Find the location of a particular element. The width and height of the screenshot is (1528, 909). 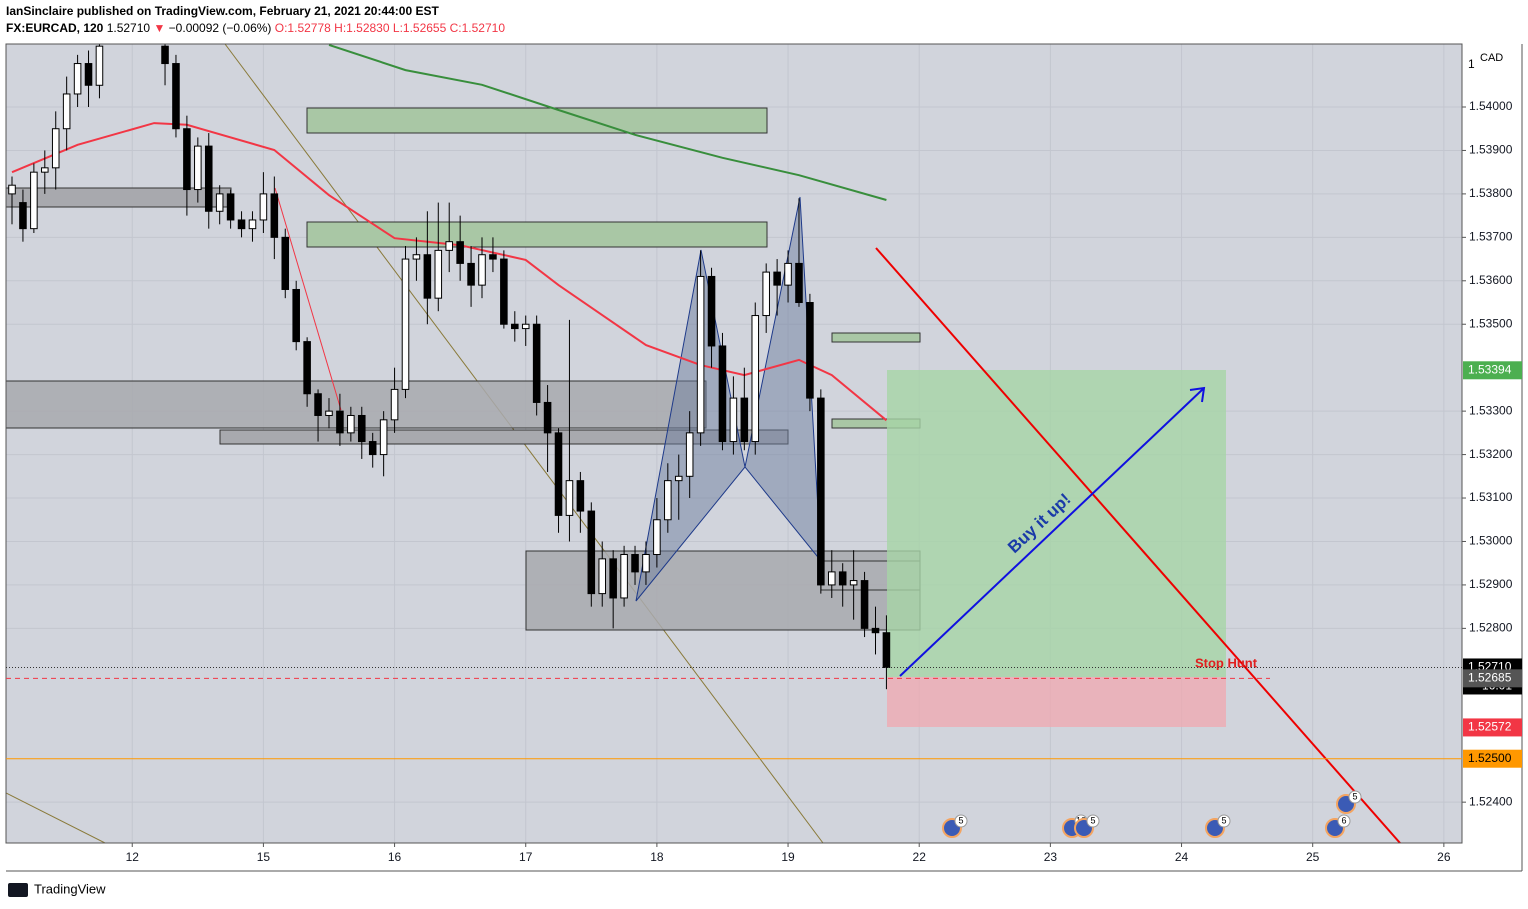

moving-average is located at coordinates (607, 122).